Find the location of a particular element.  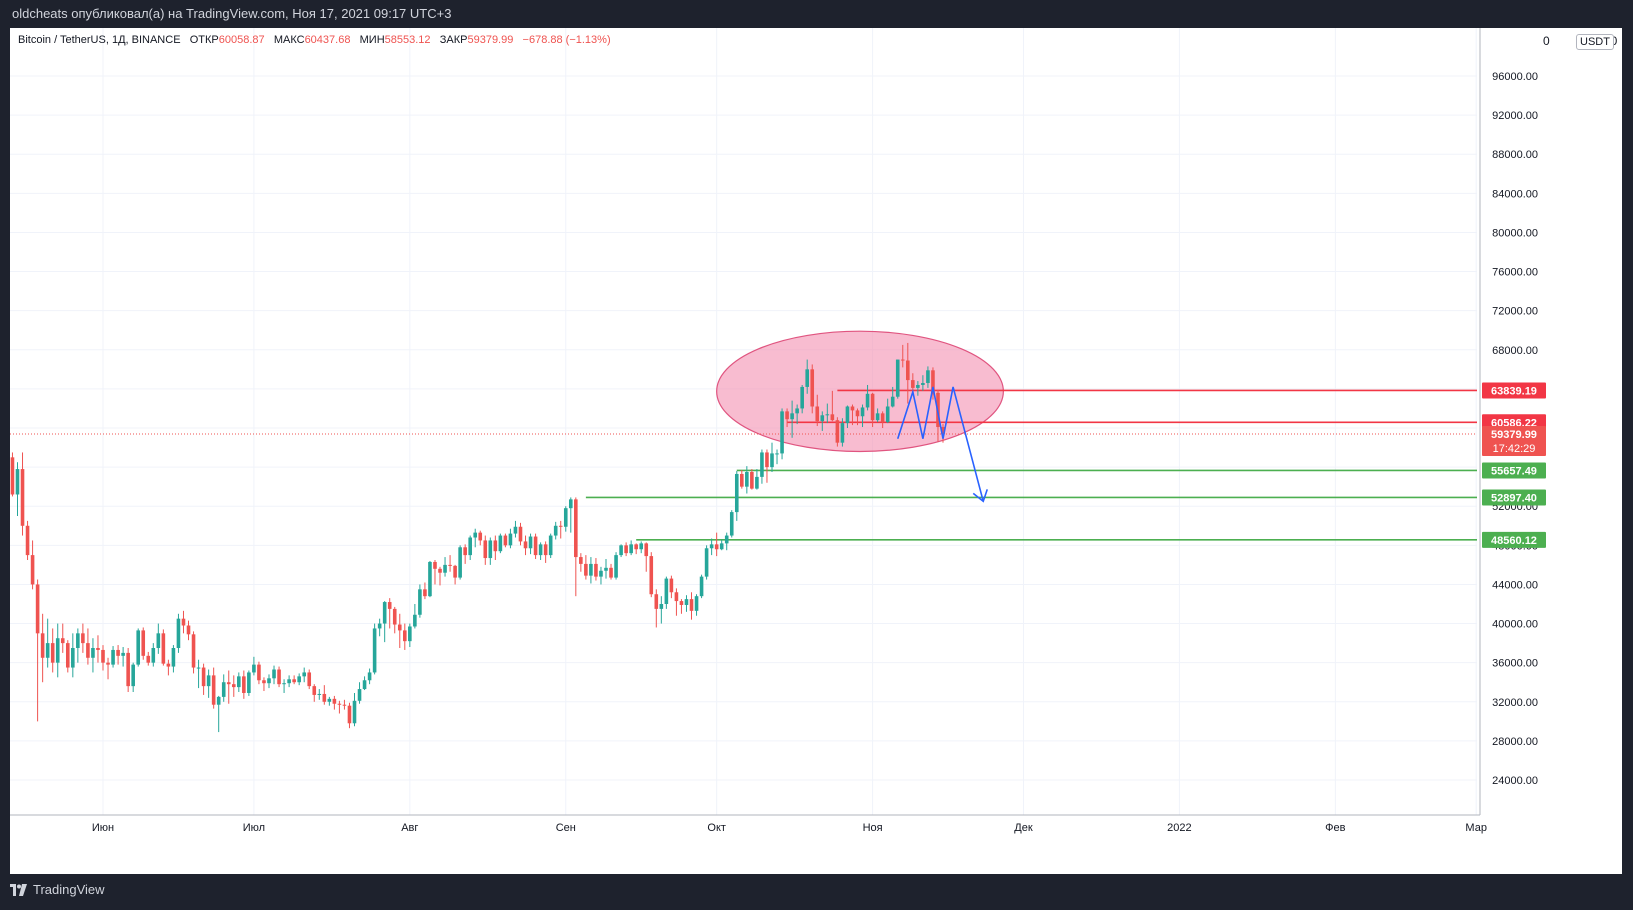

bar-countdown: 17:42:29 is located at coordinates (1514, 449).